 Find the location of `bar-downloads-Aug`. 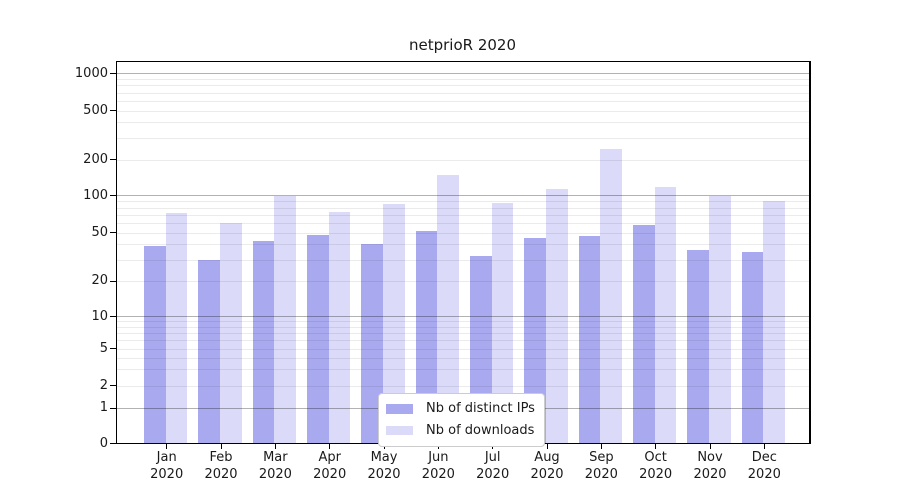

bar-downloads-Aug is located at coordinates (557, 316).